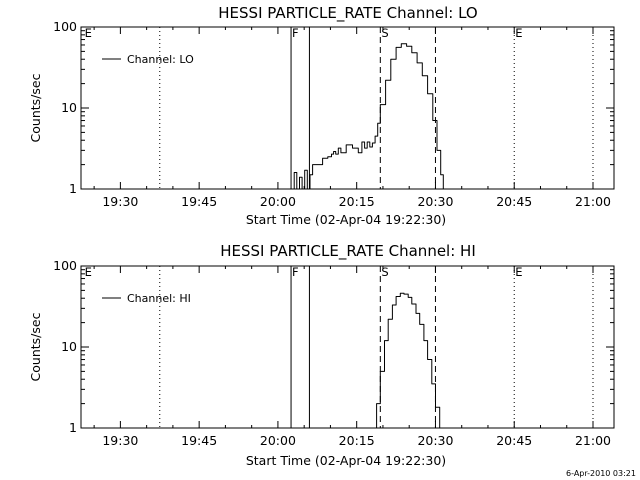 The image size is (640, 480). I want to click on legend-label: Channel: LO, so click(160, 59).